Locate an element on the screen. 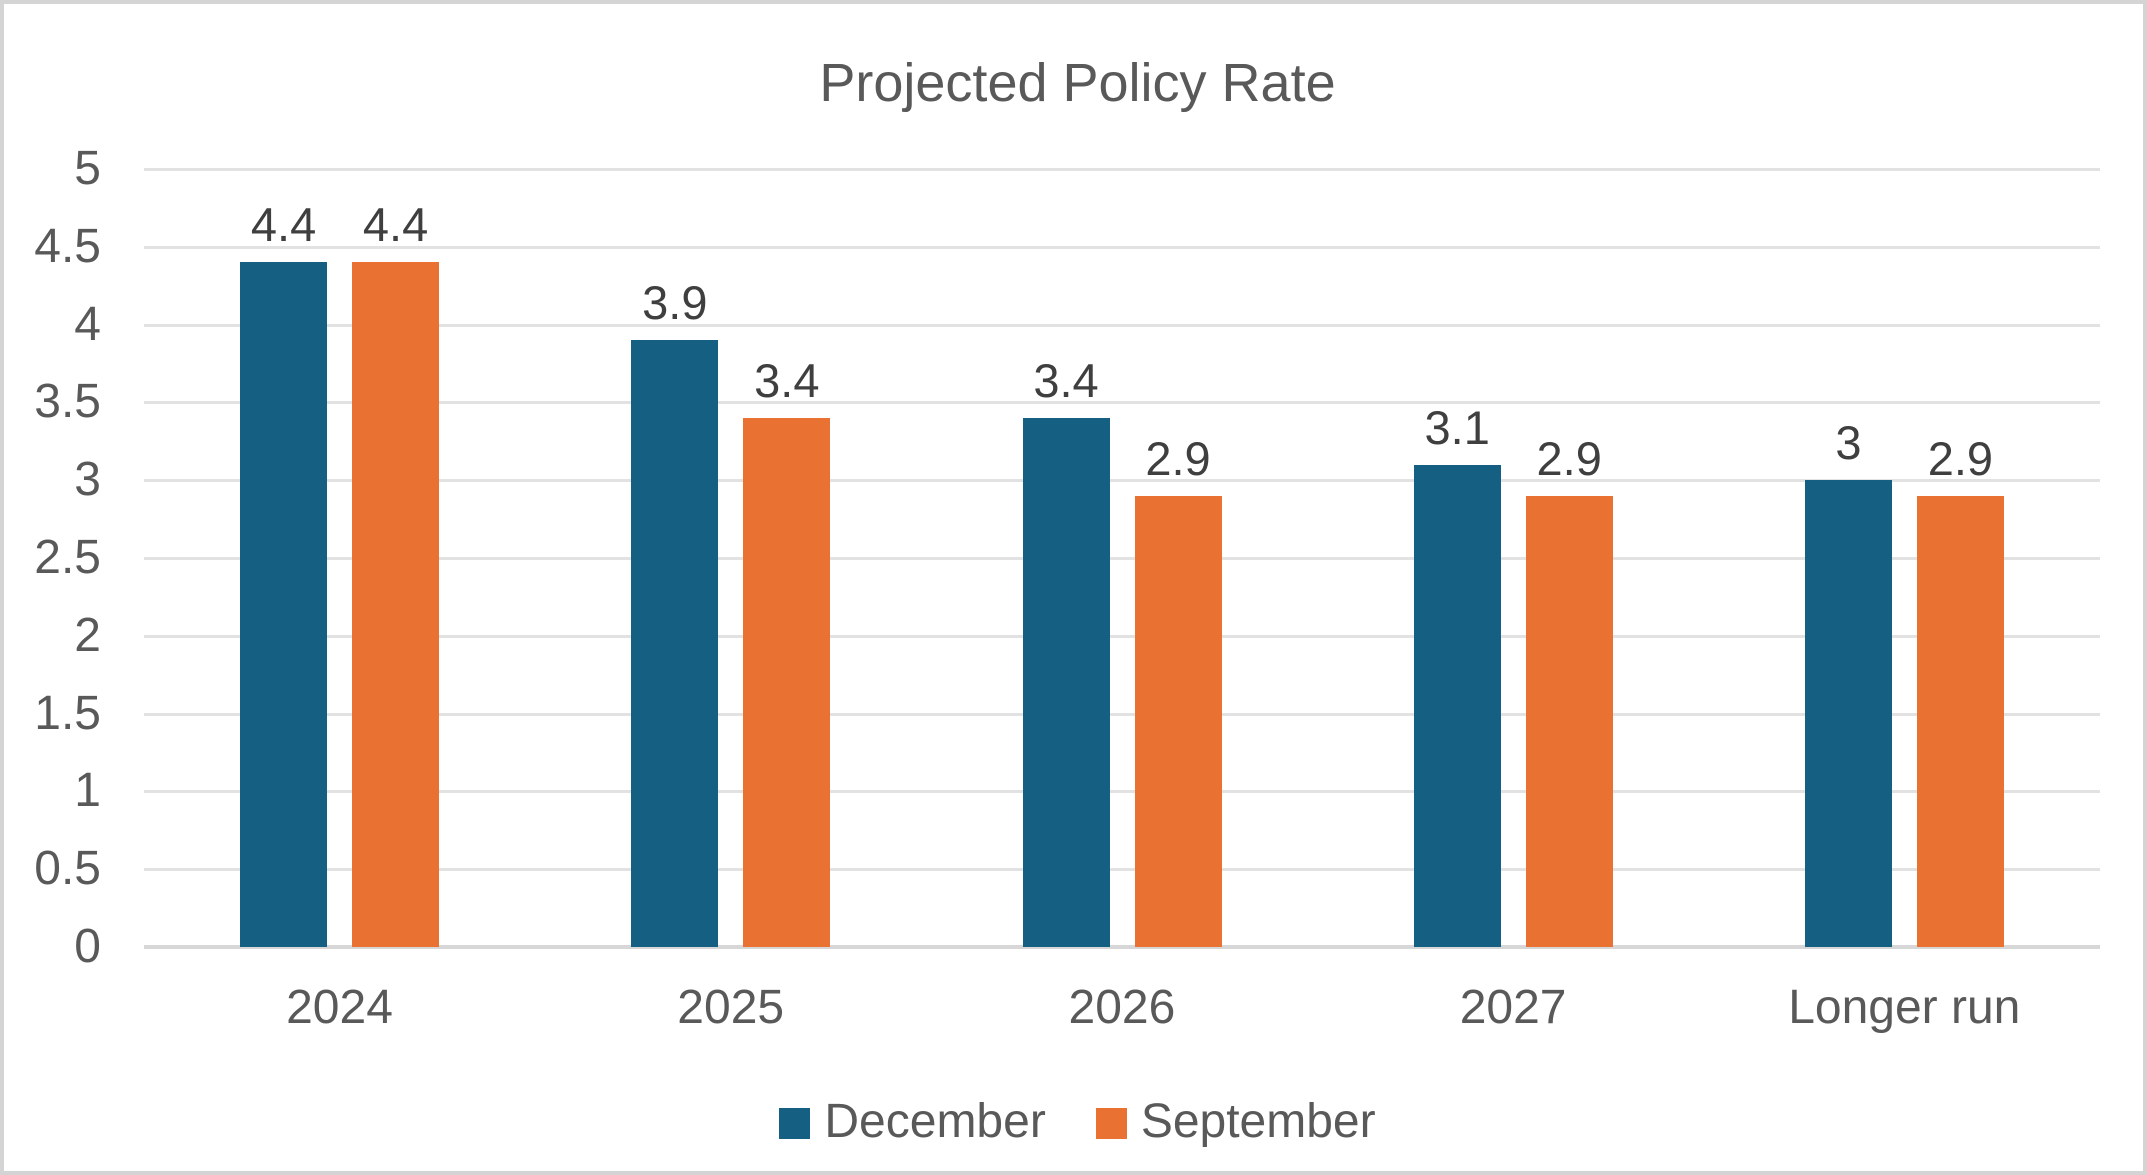  bar-value-label: 3.1 is located at coordinates (1457, 427).